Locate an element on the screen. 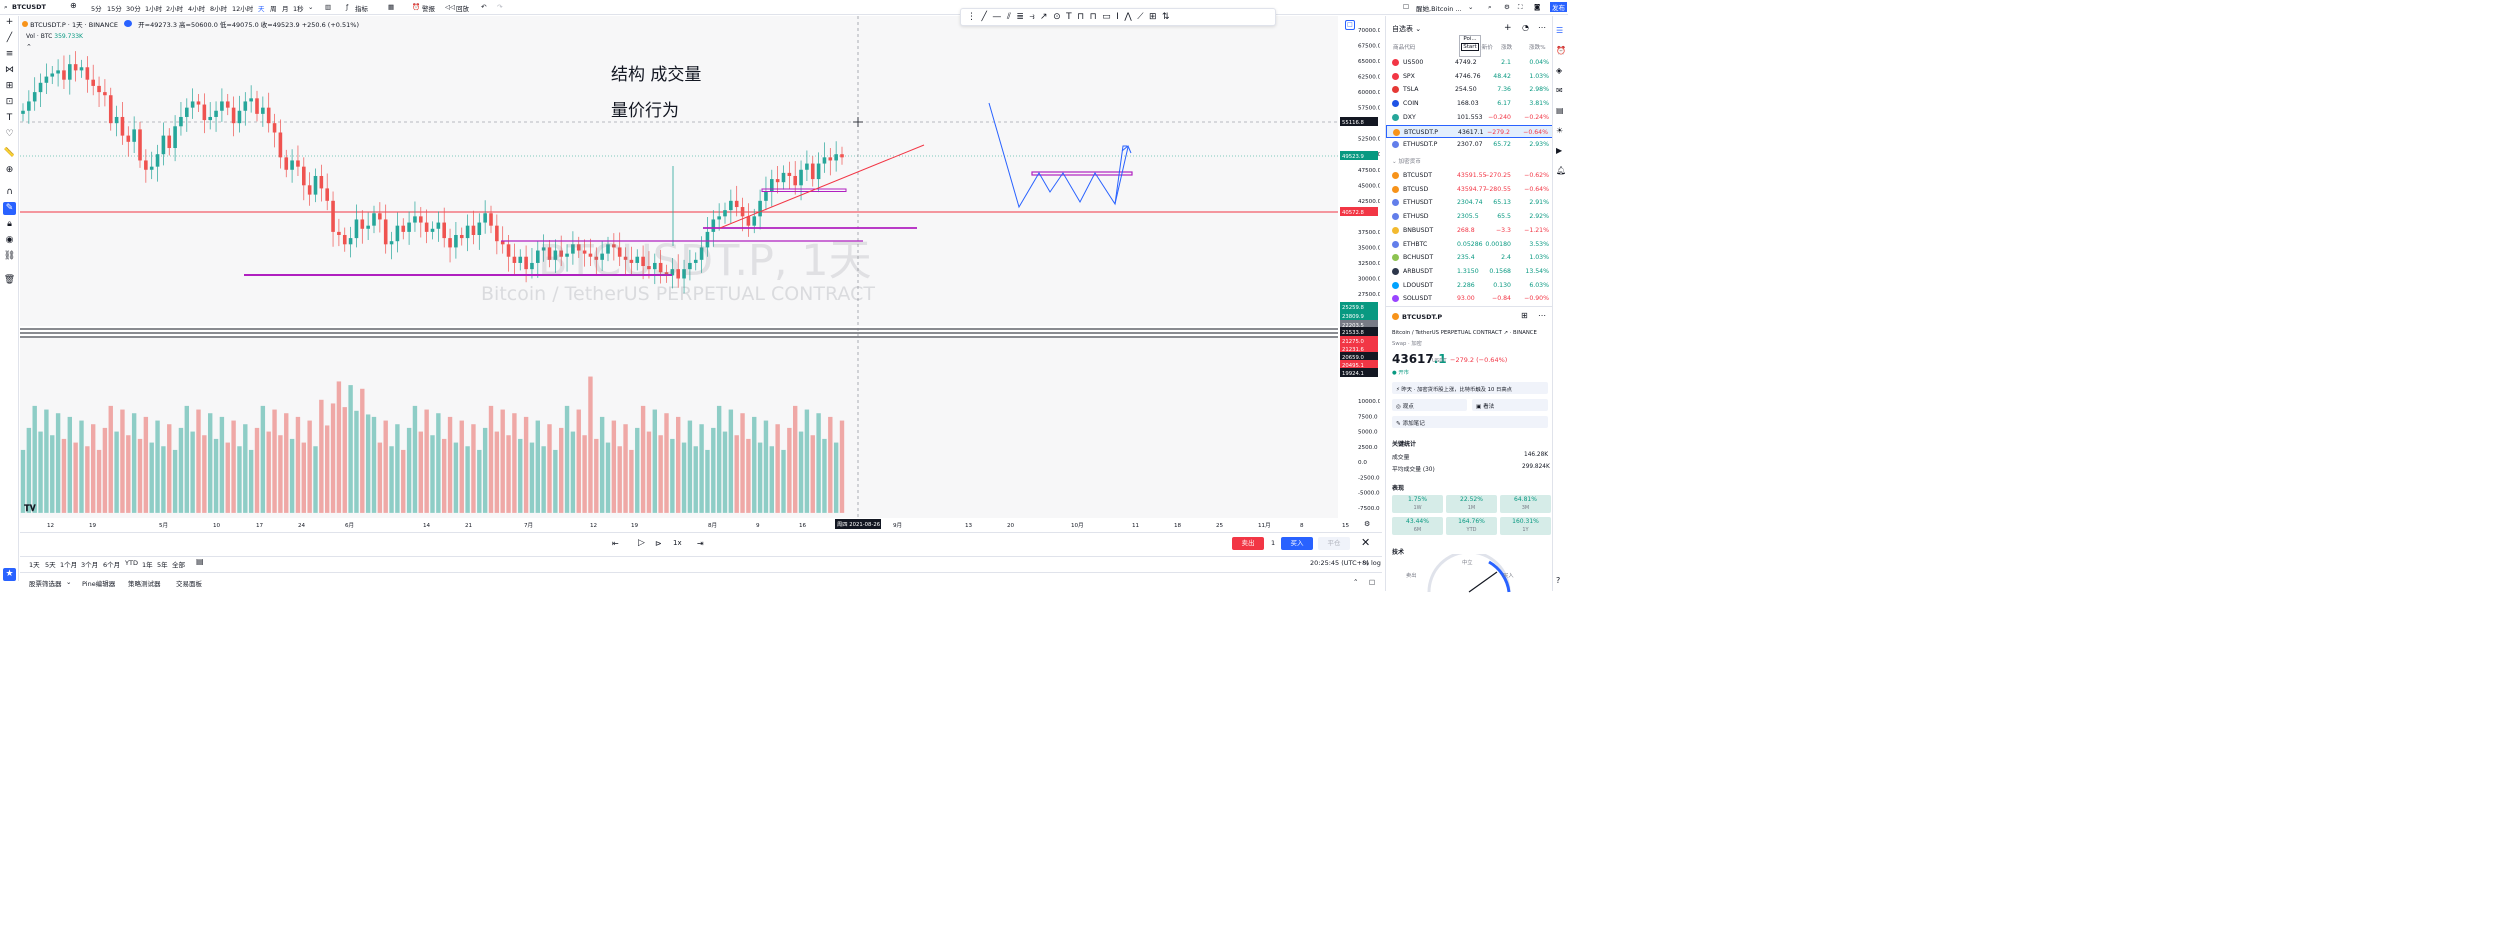 The width and height of the screenshot is (2519, 950). interval-1M: 月 is located at coordinates (285, 9).